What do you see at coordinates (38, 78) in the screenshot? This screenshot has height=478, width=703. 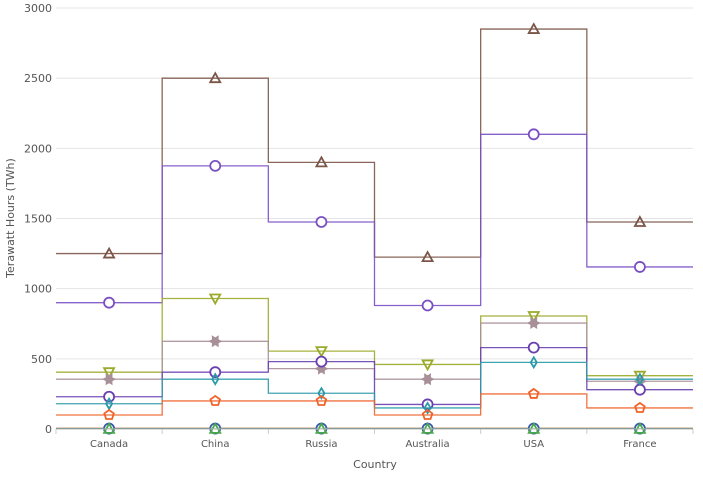 I see `y-tick-label: 2500` at bounding box center [38, 78].